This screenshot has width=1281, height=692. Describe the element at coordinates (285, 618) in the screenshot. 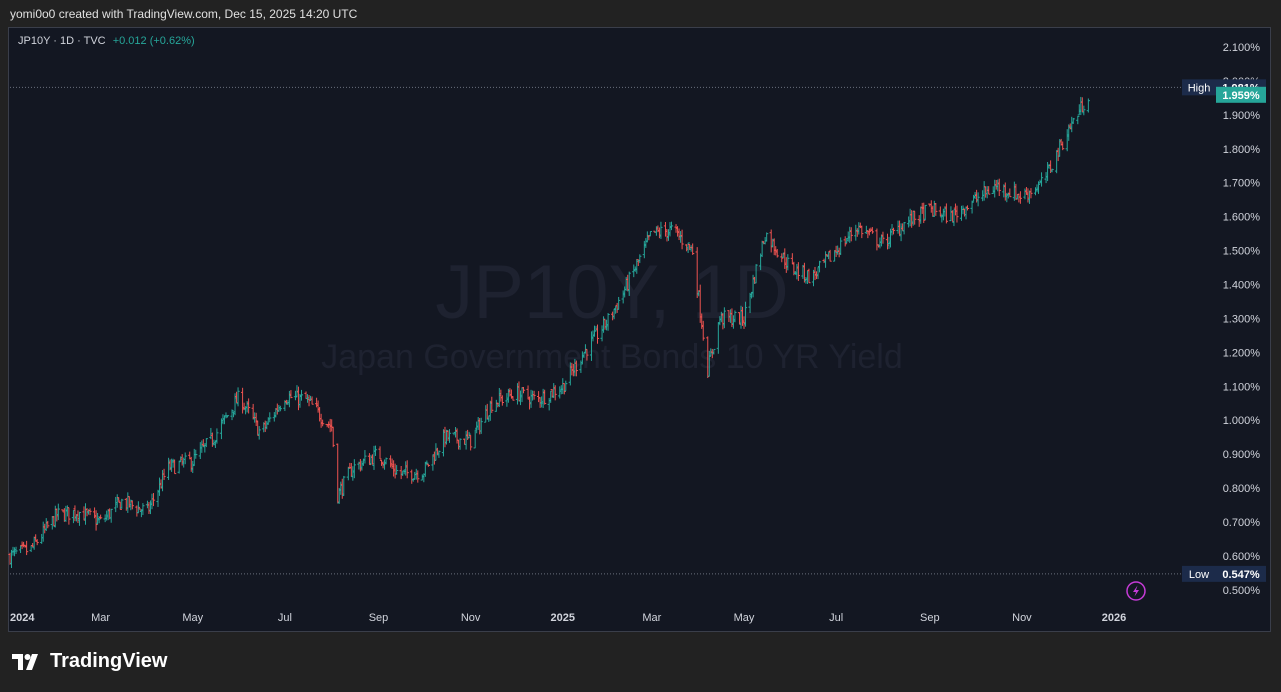

I see `x-tick-label: Jul` at that location.